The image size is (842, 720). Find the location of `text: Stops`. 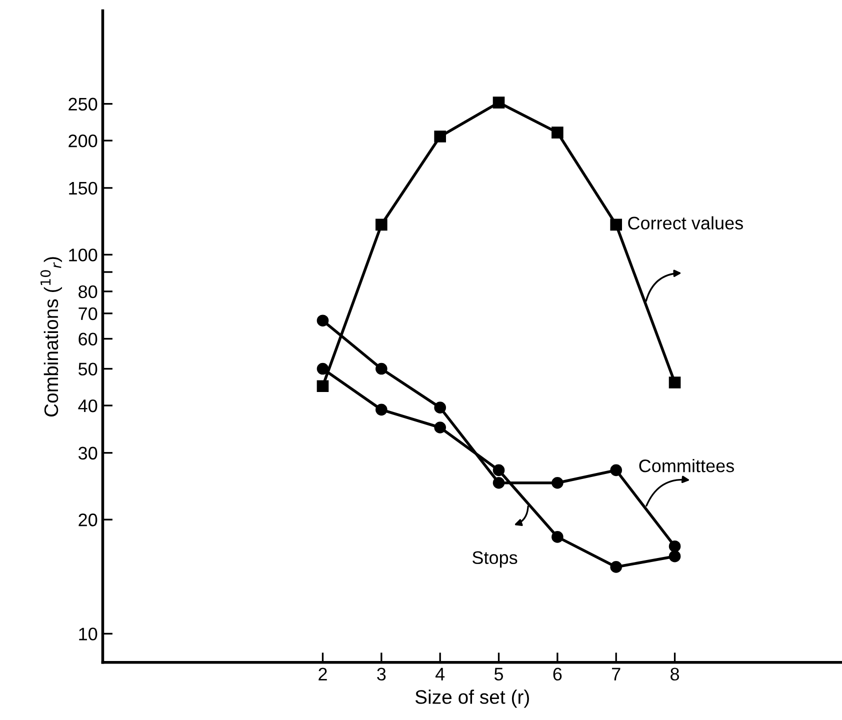

text: Stops is located at coordinates (495, 559).